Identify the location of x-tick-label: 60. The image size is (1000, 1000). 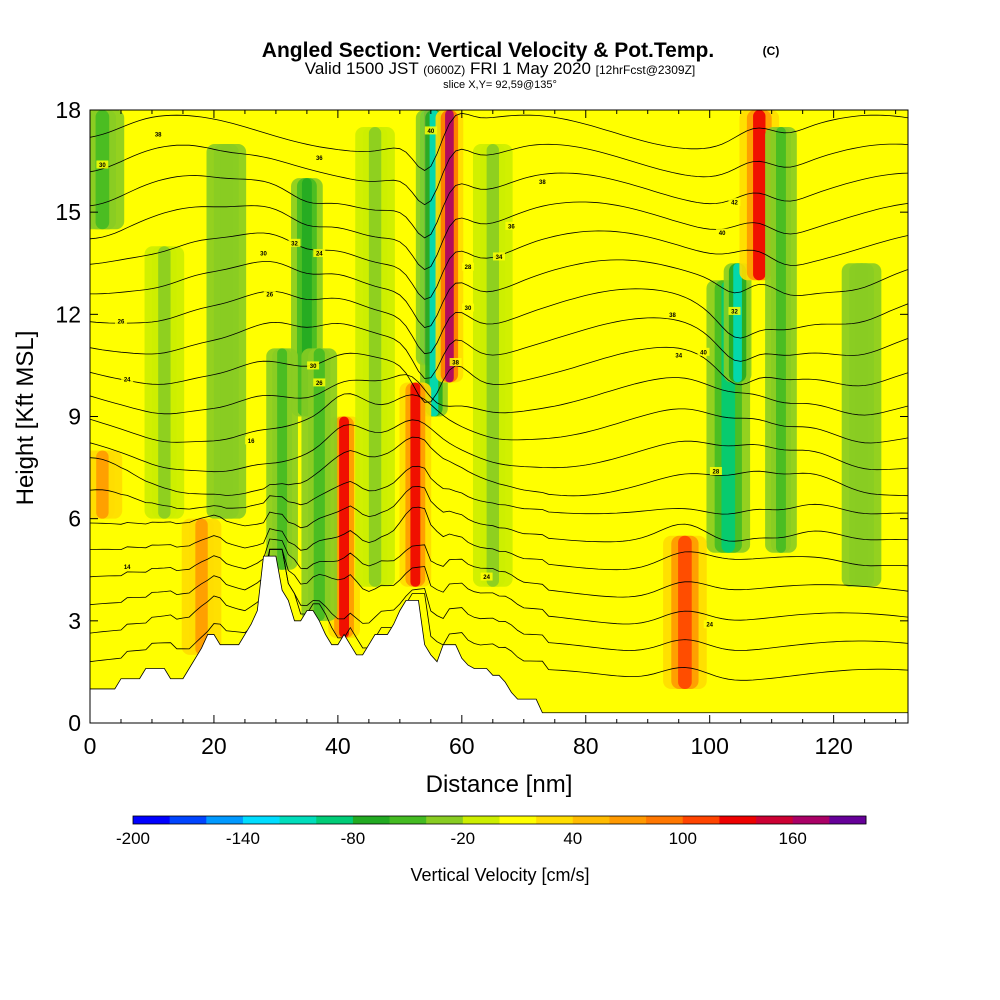
(462, 746).